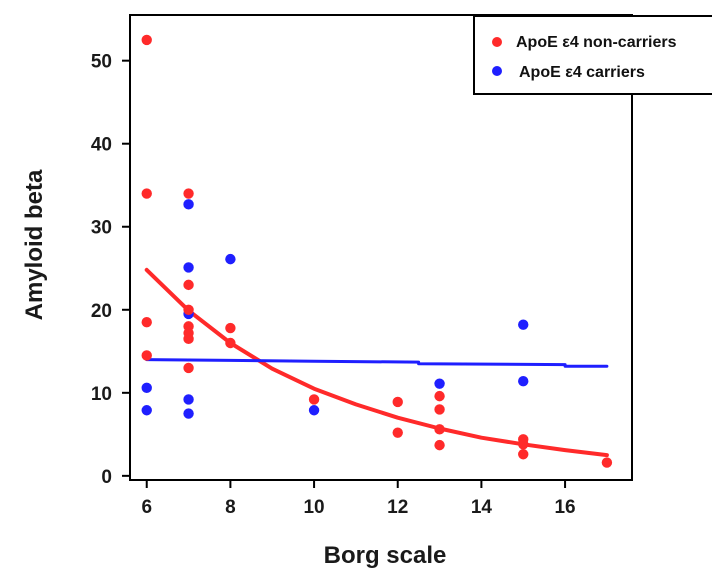  What do you see at coordinates (106, 477) in the screenshot?
I see `y-tick-label: 0` at bounding box center [106, 477].